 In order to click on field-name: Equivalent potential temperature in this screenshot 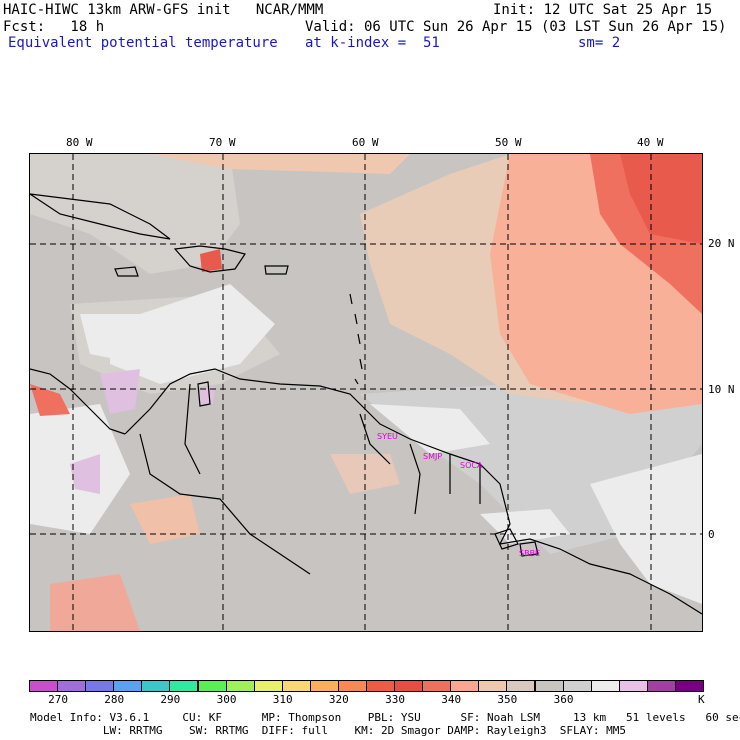, I will do `click(143, 43)`.